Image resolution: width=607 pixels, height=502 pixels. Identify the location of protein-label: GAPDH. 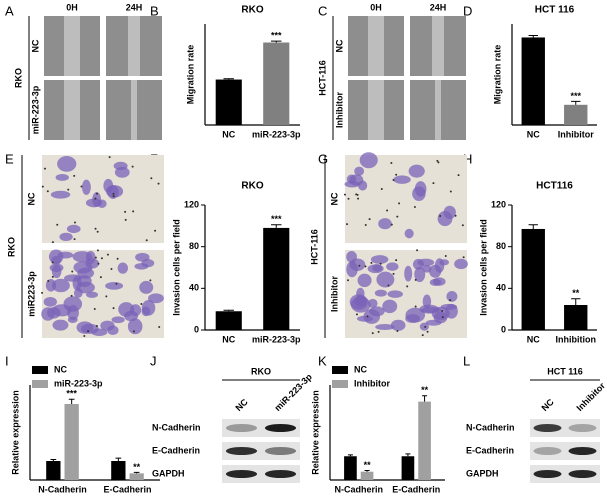
(482, 473).